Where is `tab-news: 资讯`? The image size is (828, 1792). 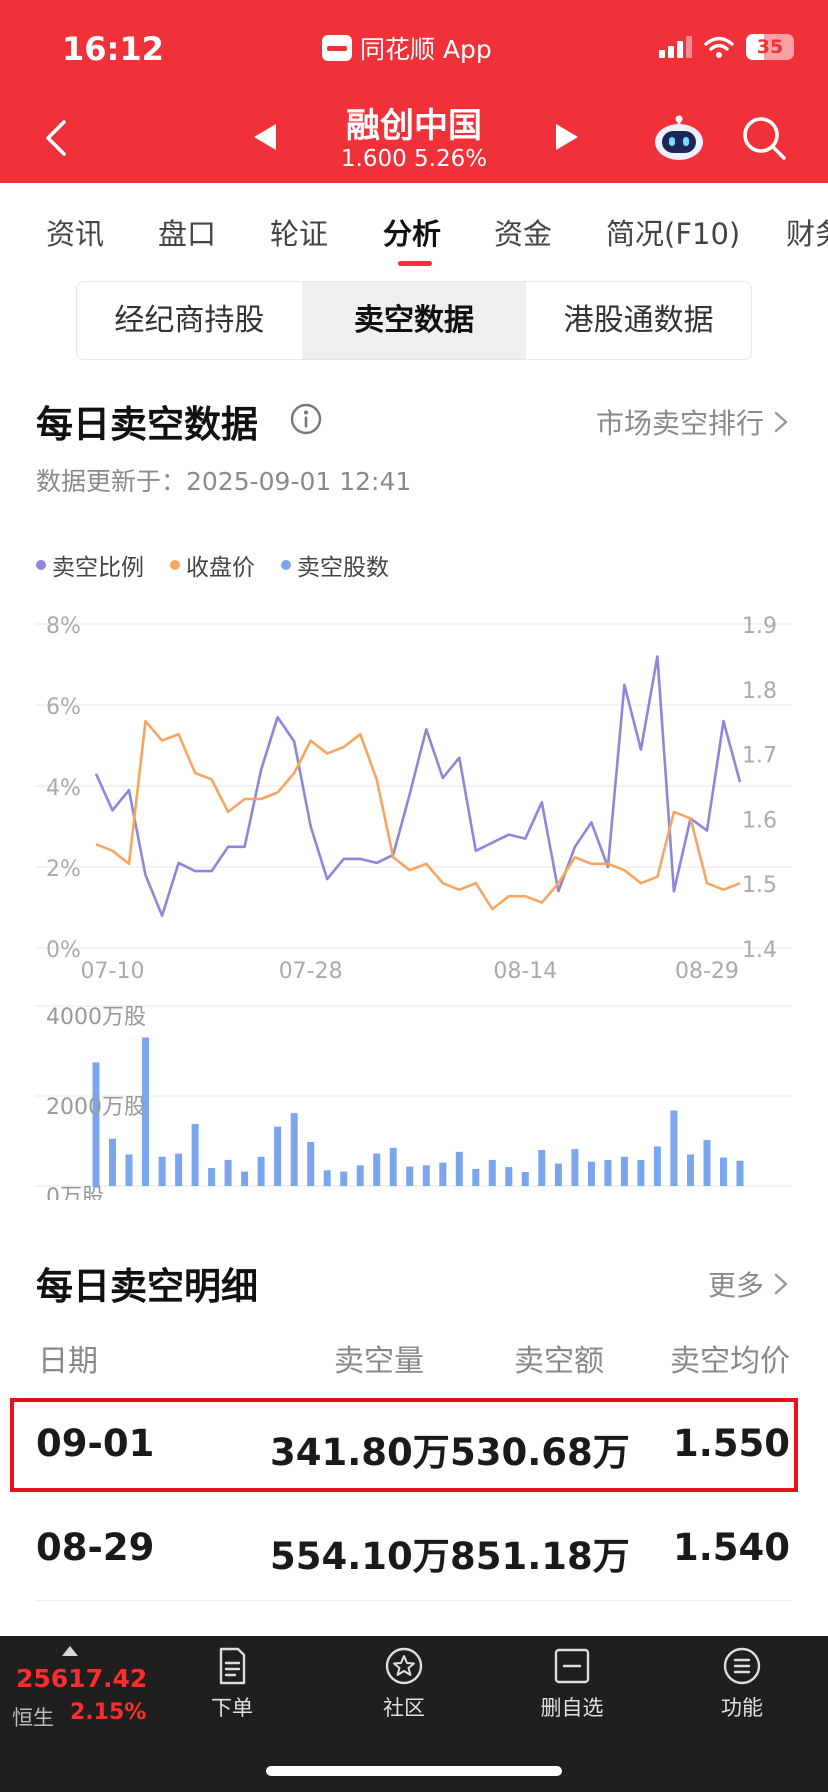 tab-news: 资讯 is located at coordinates (75, 234).